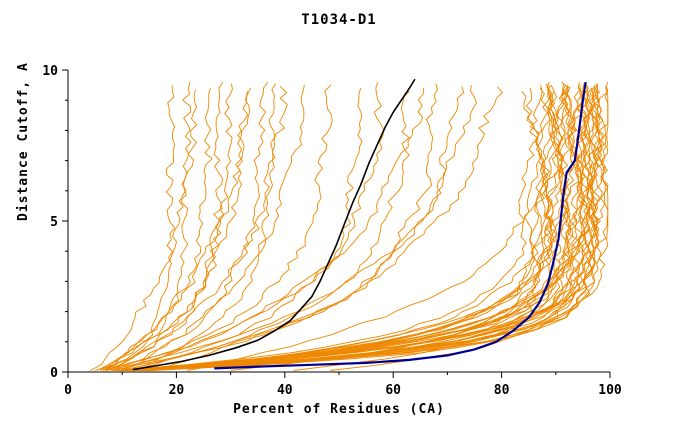 The height and width of the screenshot is (440, 680). I want to click on y-tick-label: 10, so click(50, 71).